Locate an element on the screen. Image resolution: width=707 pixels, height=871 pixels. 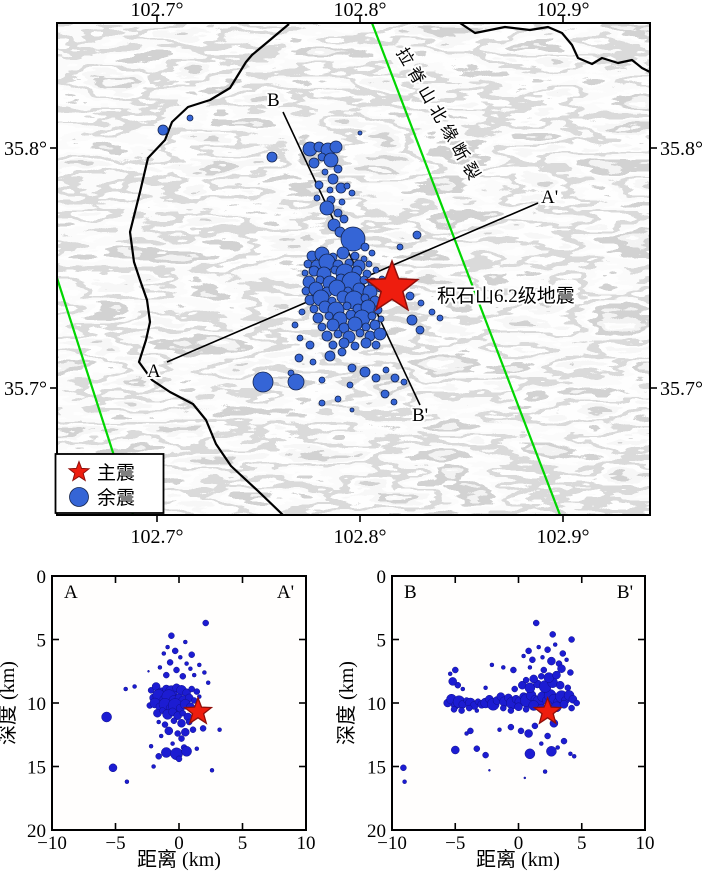
legend-star-icon is located at coordinates (79, 471).